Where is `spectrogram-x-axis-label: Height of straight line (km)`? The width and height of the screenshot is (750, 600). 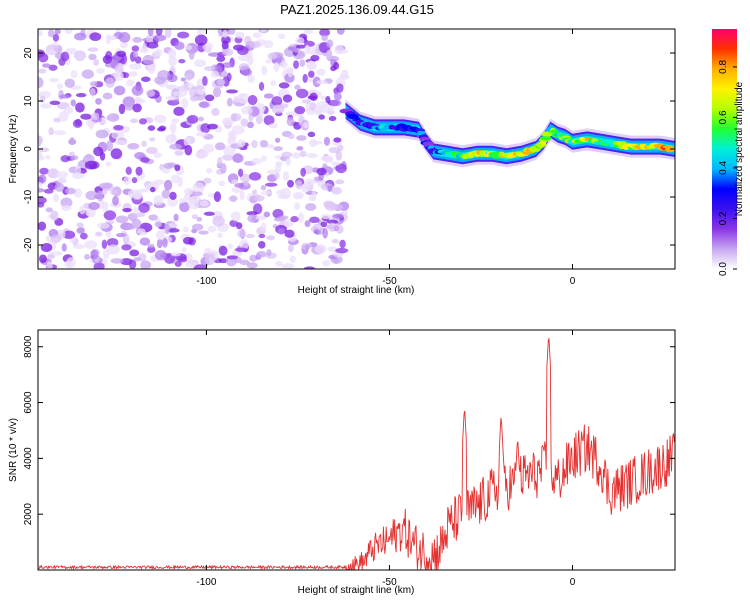
spectrogram-x-axis-label: Height of straight line (km) is located at coordinates (356, 290).